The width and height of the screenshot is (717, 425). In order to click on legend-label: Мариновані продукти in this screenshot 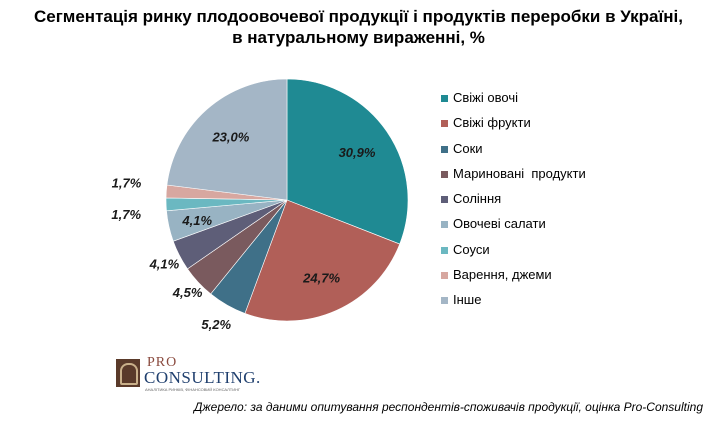, I will do `click(519, 173)`.